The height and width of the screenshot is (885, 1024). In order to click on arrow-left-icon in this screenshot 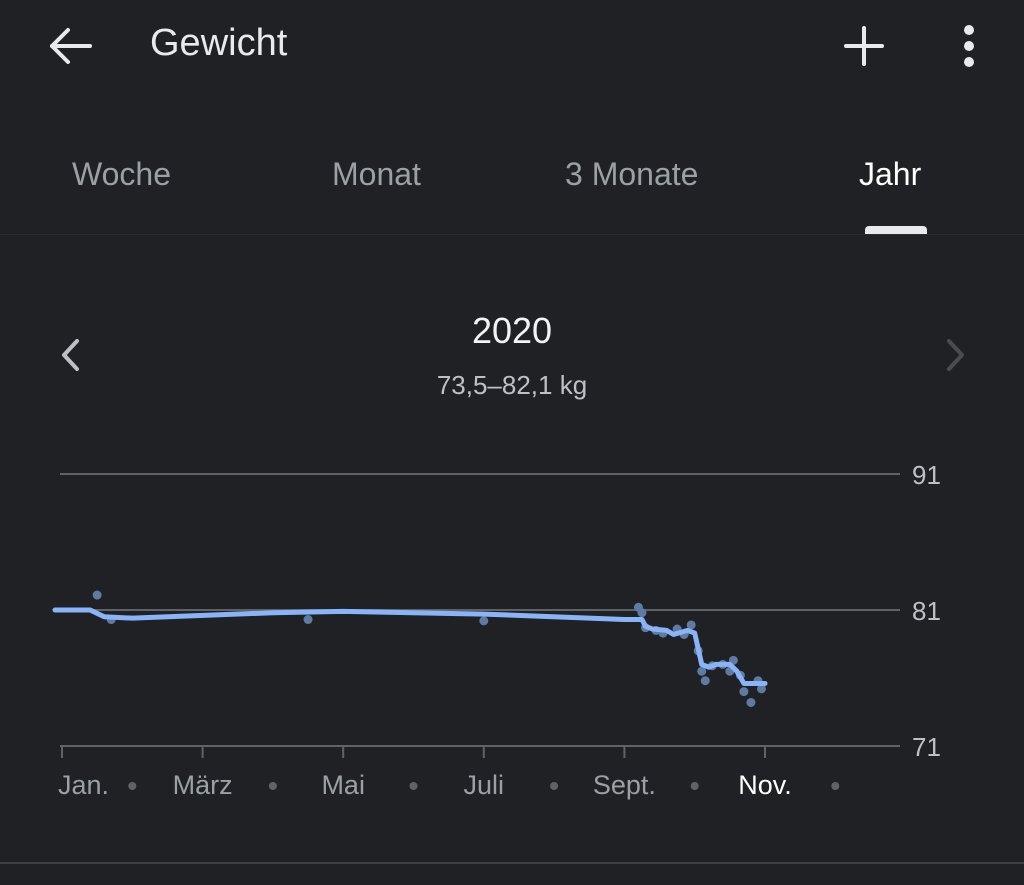, I will do `click(71, 46)`.